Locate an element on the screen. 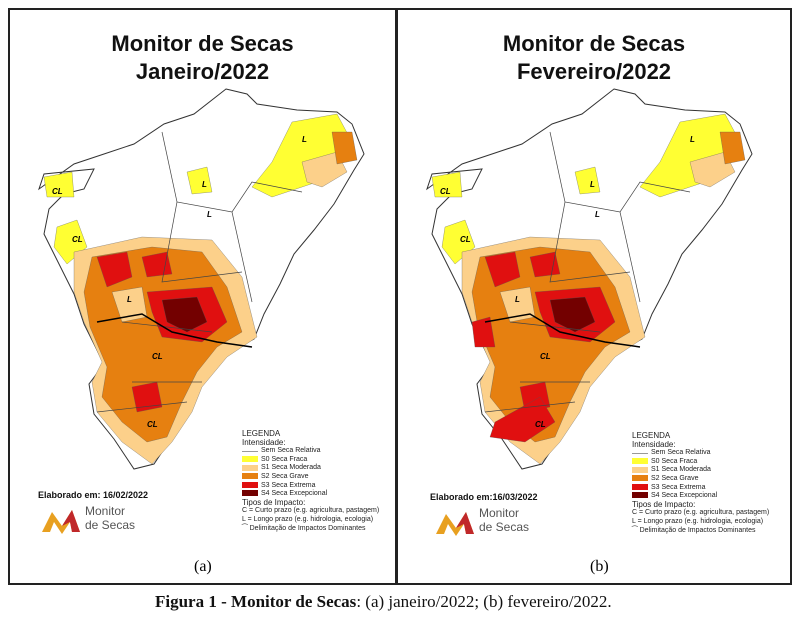 The image size is (800, 622). elaborated-date: Elaborado em: 16/02/2022 is located at coordinates (93, 495).